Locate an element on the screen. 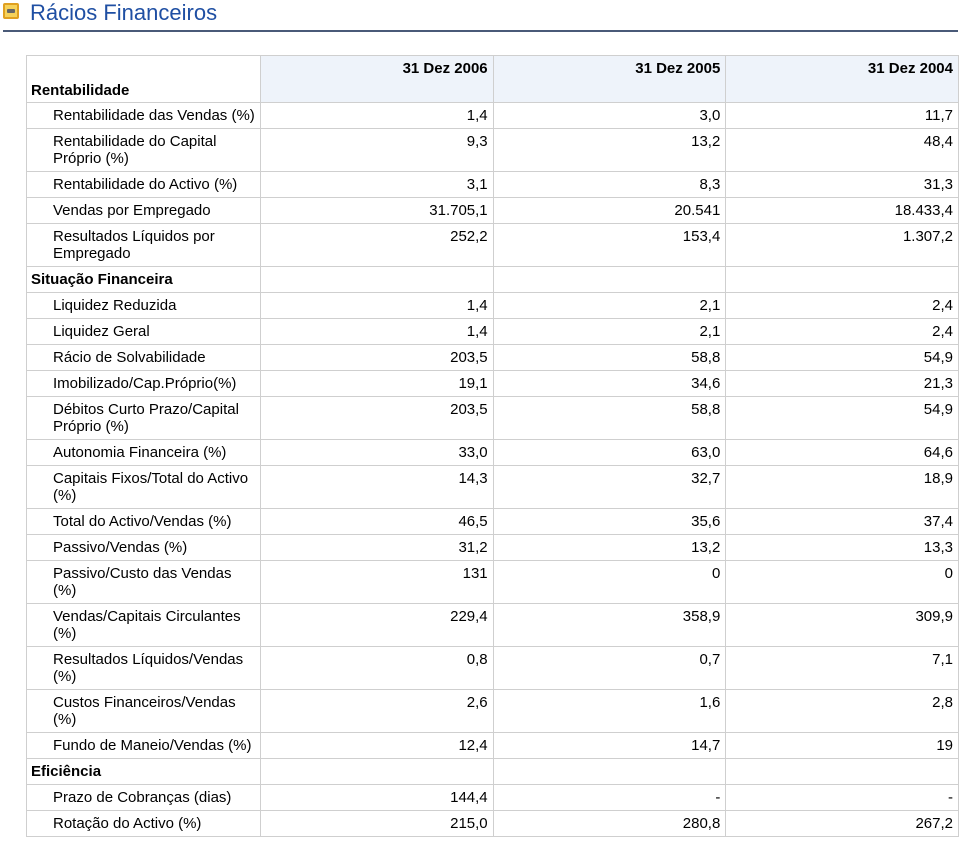 The image size is (960, 853). section-title: Situação Financeira is located at coordinates (143, 279).